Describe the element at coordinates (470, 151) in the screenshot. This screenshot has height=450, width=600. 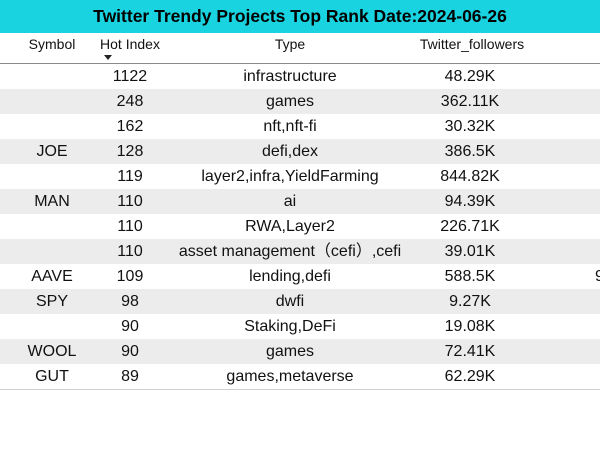
I see `cell-twitter-followers: 386.5K` at that location.